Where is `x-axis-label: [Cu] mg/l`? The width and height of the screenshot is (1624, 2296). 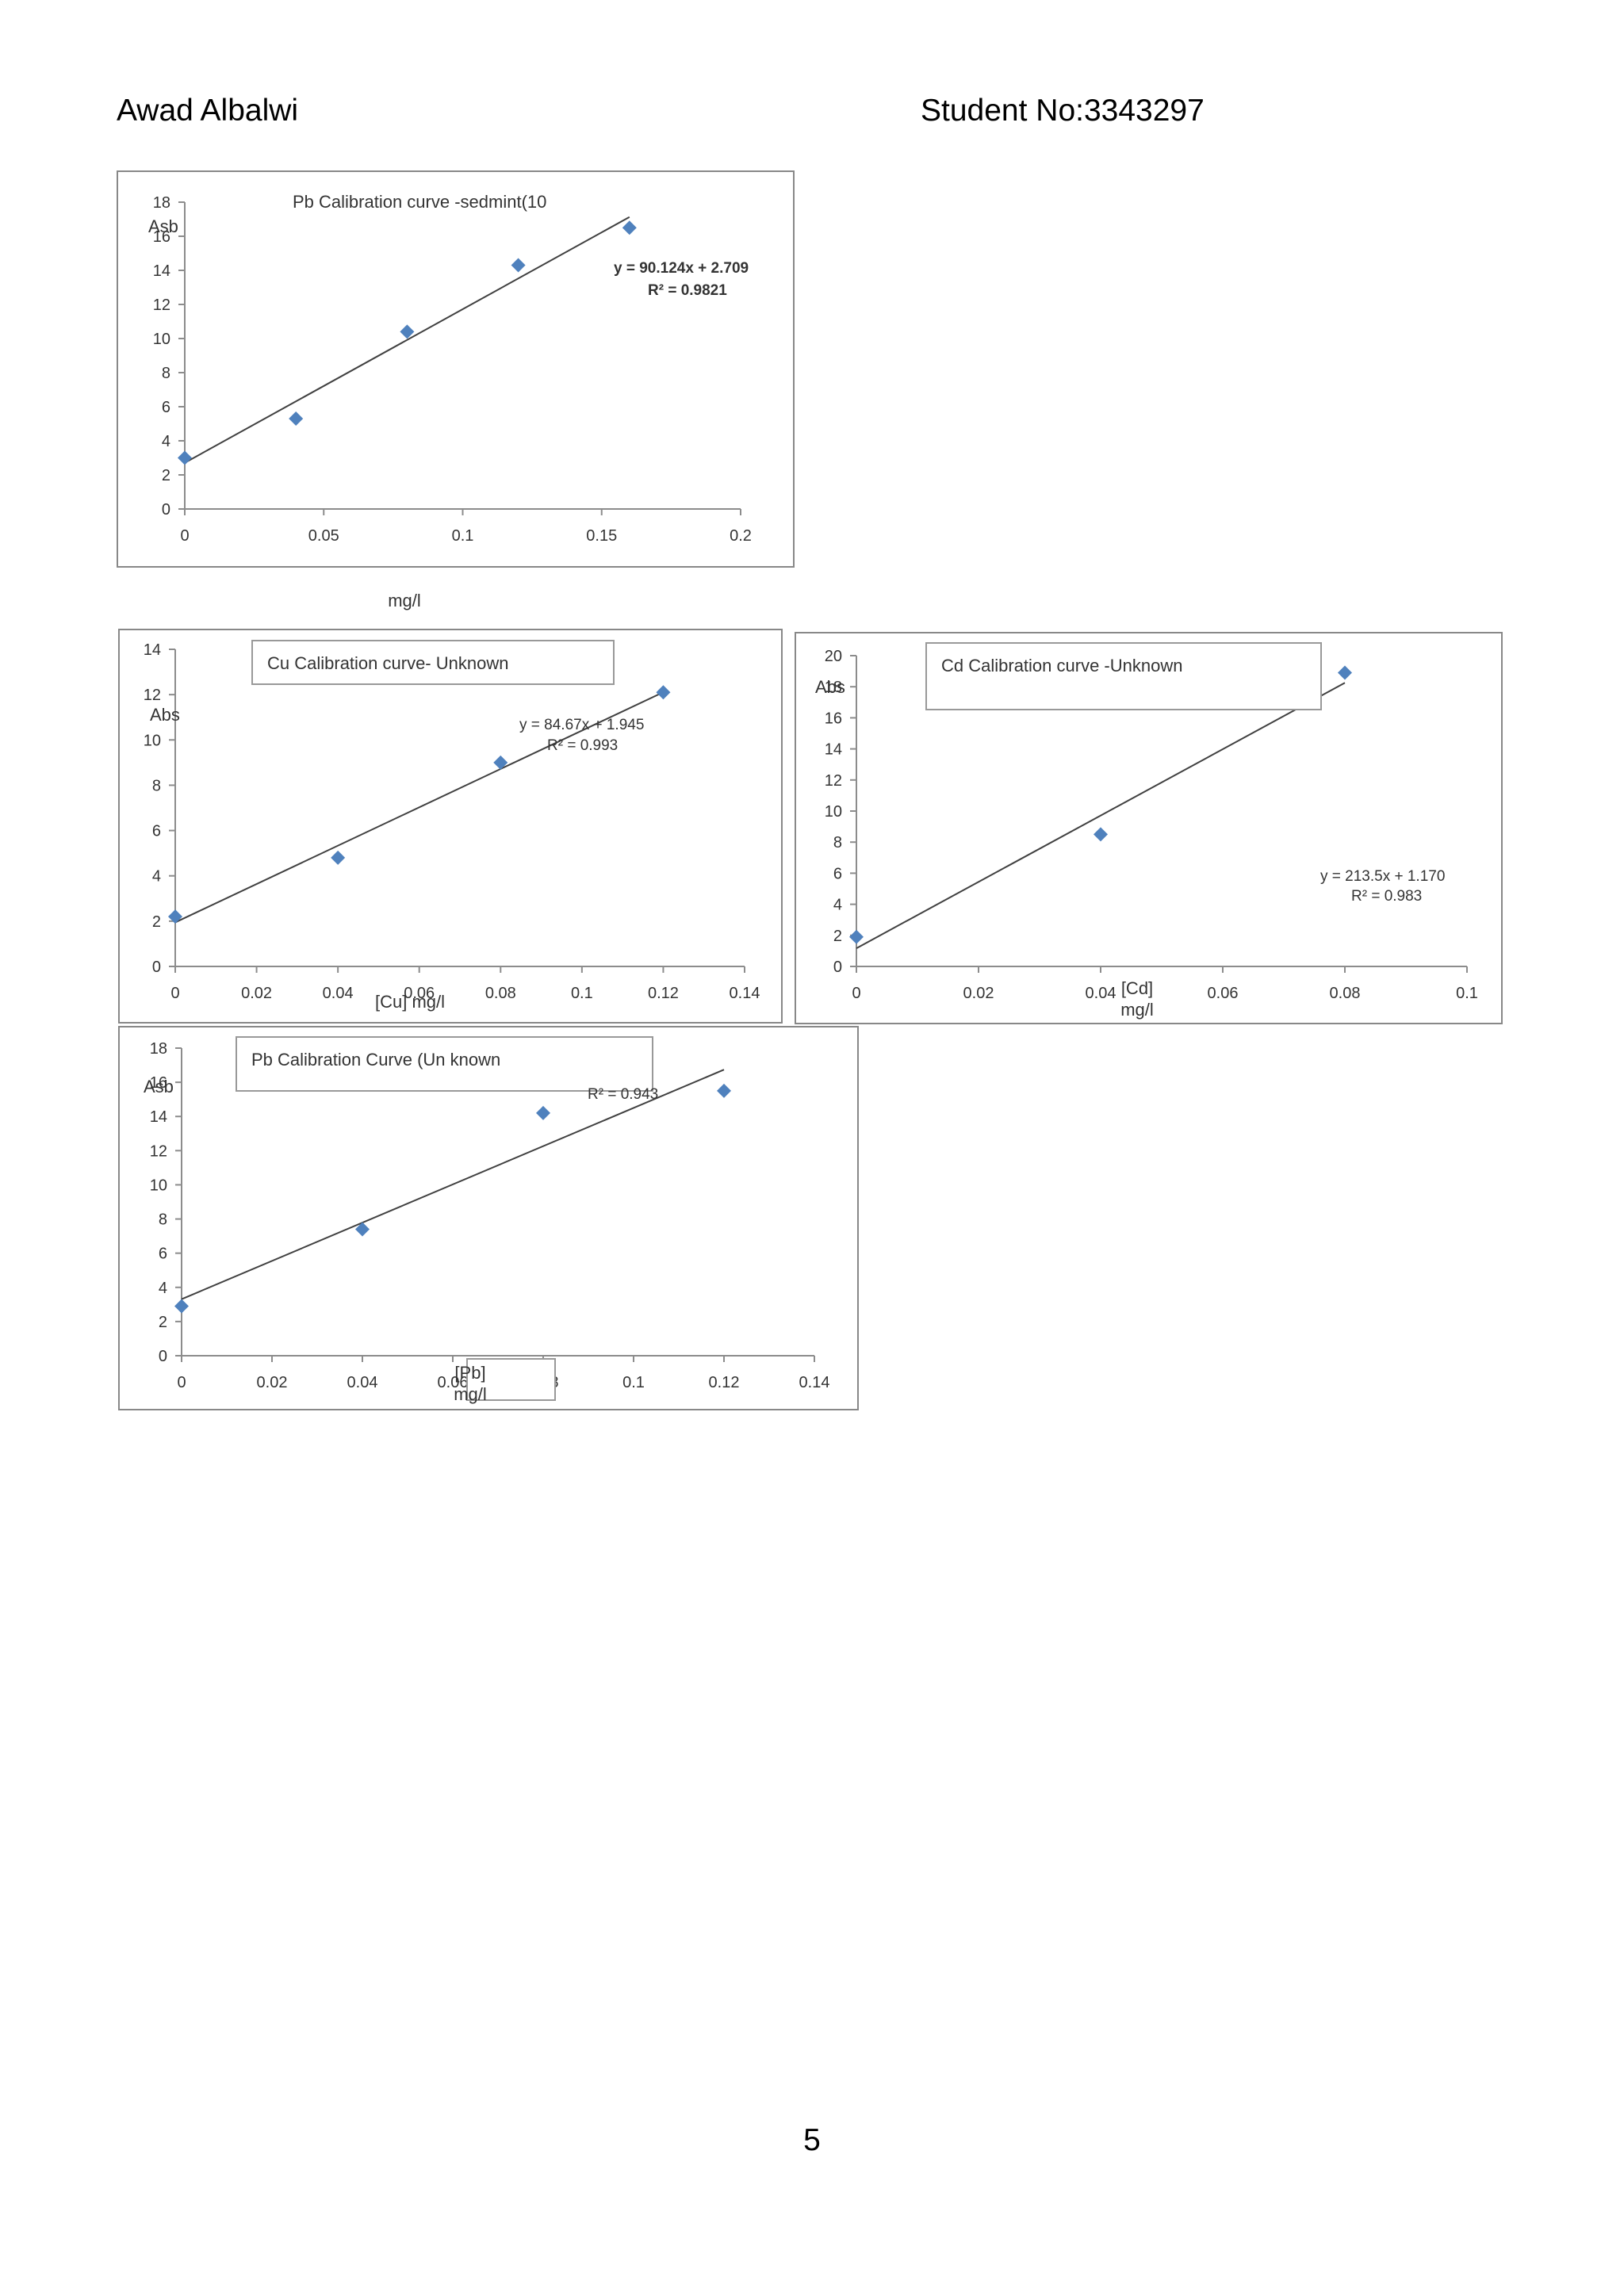 x-axis-label: [Cu] mg/l is located at coordinates (410, 1002).